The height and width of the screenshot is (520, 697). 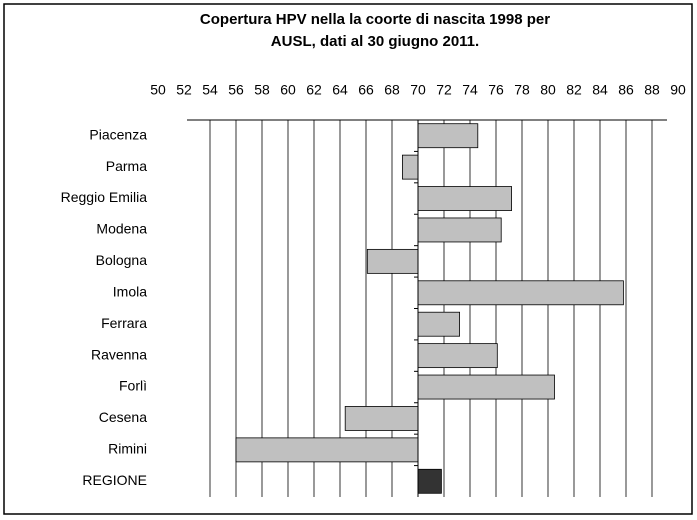 What do you see at coordinates (126, 166) in the screenshot?
I see `y-tick-label: Parma` at bounding box center [126, 166].